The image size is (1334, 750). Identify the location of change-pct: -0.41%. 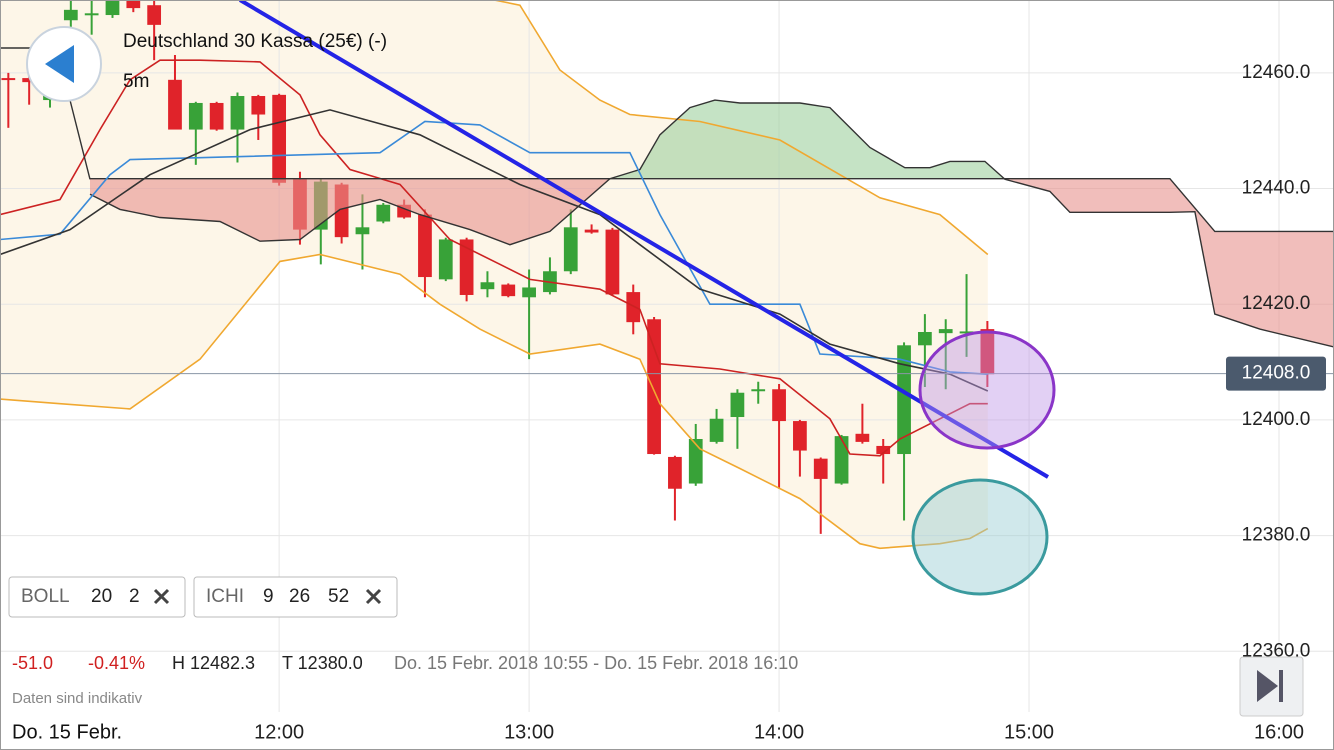
(116, 663).